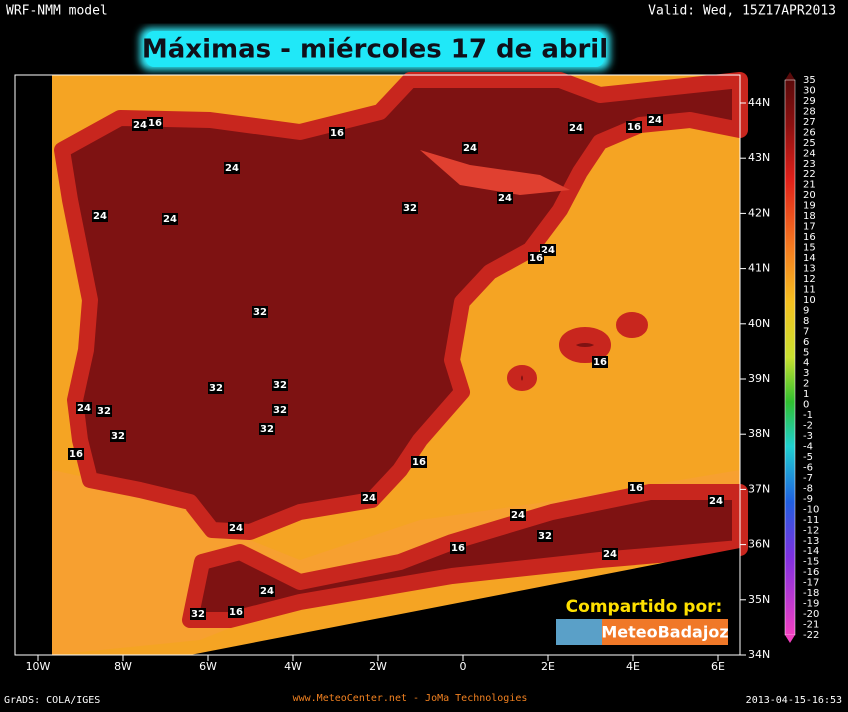 This screenshot has height=712, width=848. What do you see at coordinates (809, 164) in the screenshot?
I see `colorbar-label: 23` at bounding box center [809, 164].